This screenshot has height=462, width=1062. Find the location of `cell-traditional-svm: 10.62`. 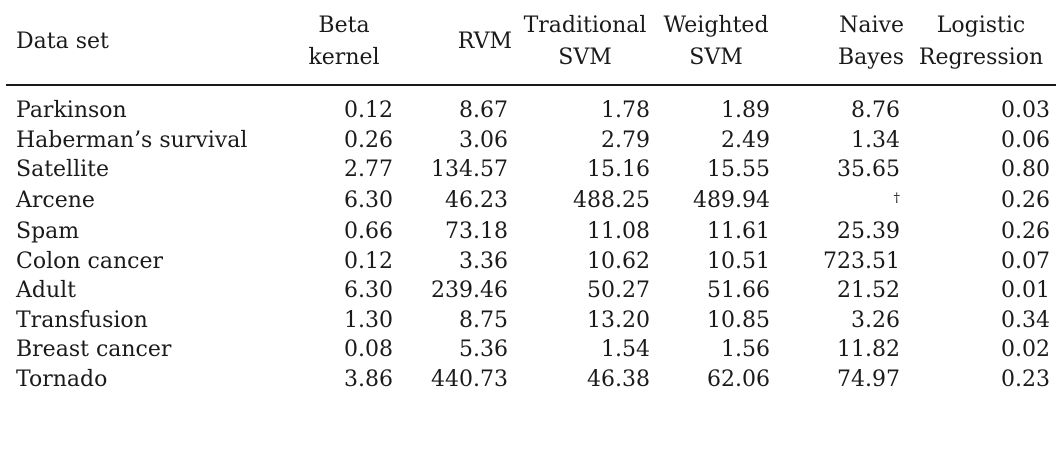

cell-traditional-svm: 10.62 is located at coordinates (618, 261).